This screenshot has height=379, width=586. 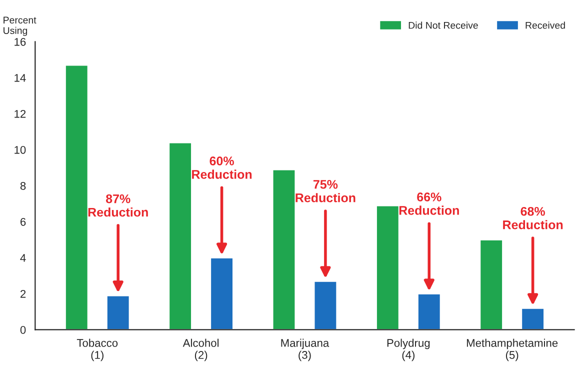 What do you see at coordinates (23, 258) in the screenshot?
I see `y-tick-label: 4` at bounding box center [23, 258].